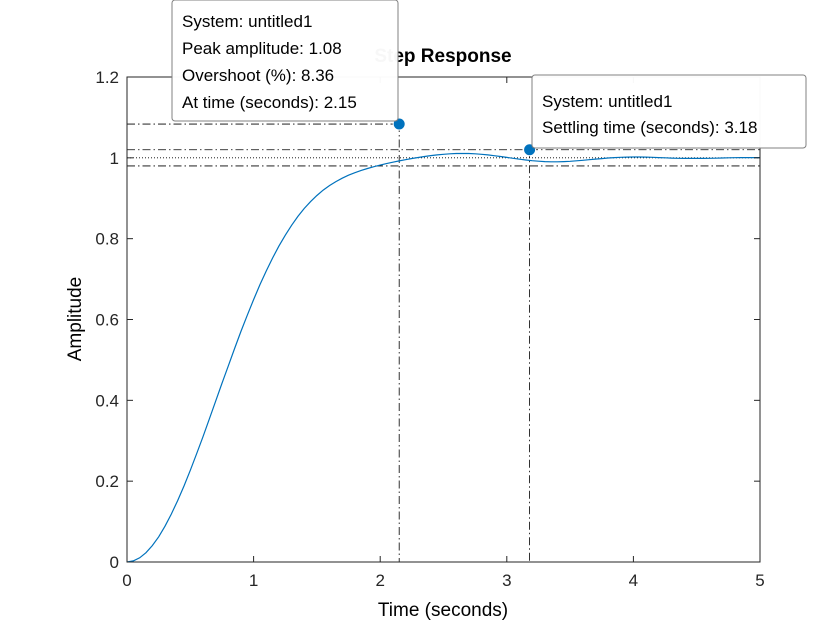  Describe the element at coordinates (262, 48) in the screenshot. I see `peak-datatip-line-2: Peak amplitude: 1.08` at that location.